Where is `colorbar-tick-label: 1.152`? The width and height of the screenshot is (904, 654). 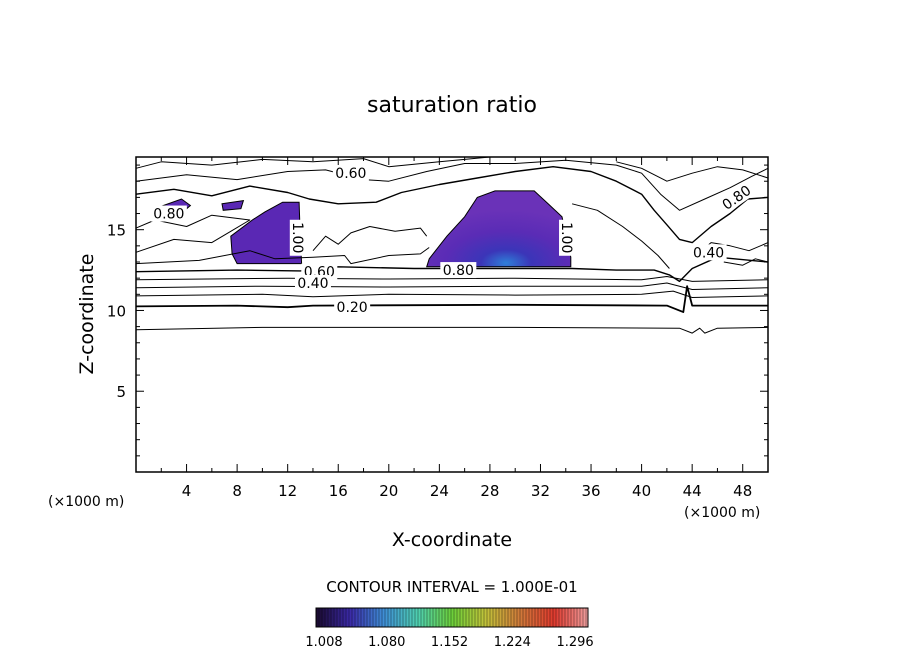 colorbar-tick-label: 1.152 is located at coordinates (449, 642).